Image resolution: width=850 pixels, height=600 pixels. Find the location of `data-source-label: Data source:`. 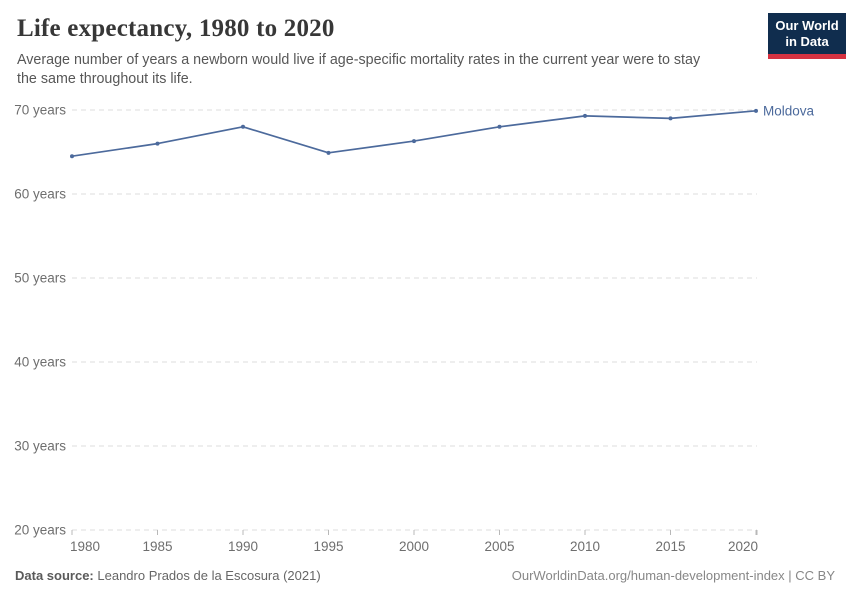

data-source-label: Data source: is located at coordinates (54, 575).